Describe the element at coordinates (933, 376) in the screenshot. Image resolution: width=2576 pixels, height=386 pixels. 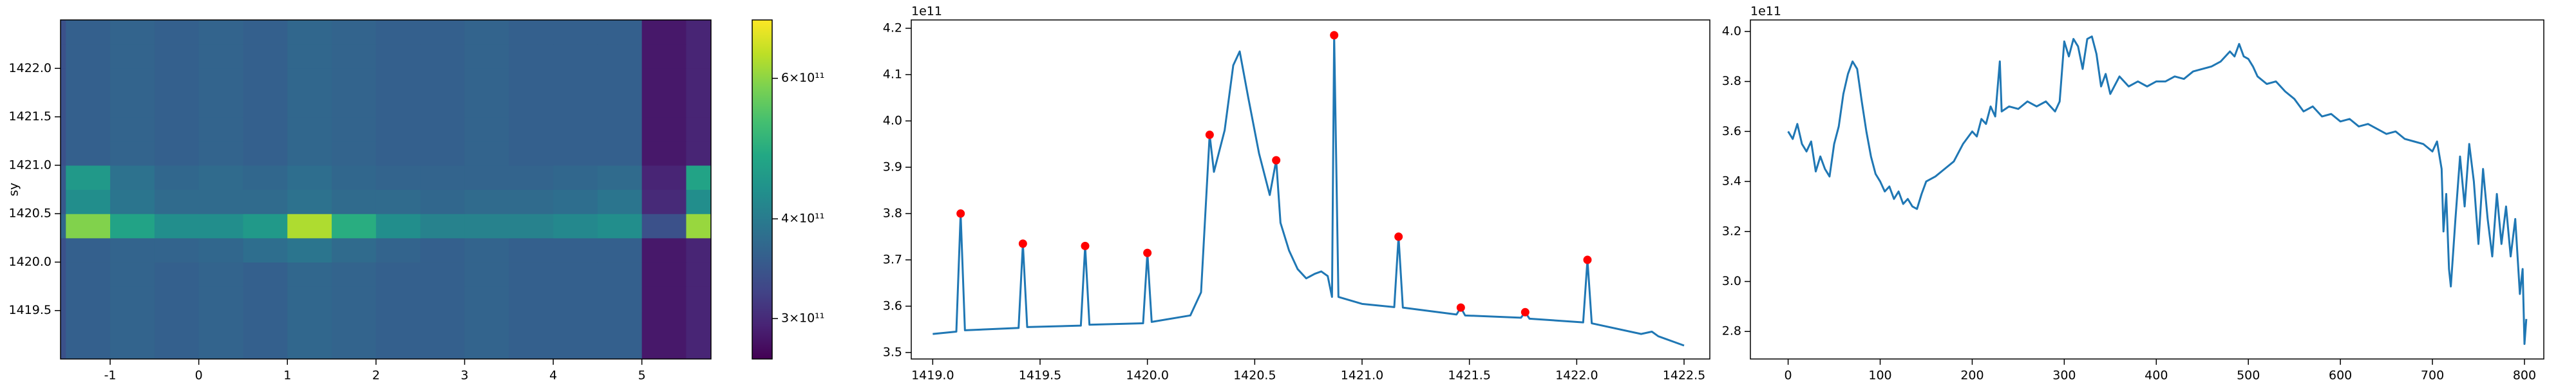
I see `x-tick-label: 1419.0` at that location.